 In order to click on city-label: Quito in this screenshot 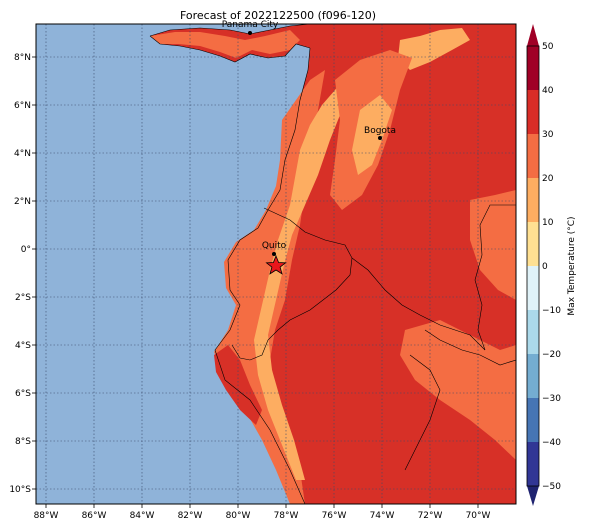, I will do `click(274, 246)`.